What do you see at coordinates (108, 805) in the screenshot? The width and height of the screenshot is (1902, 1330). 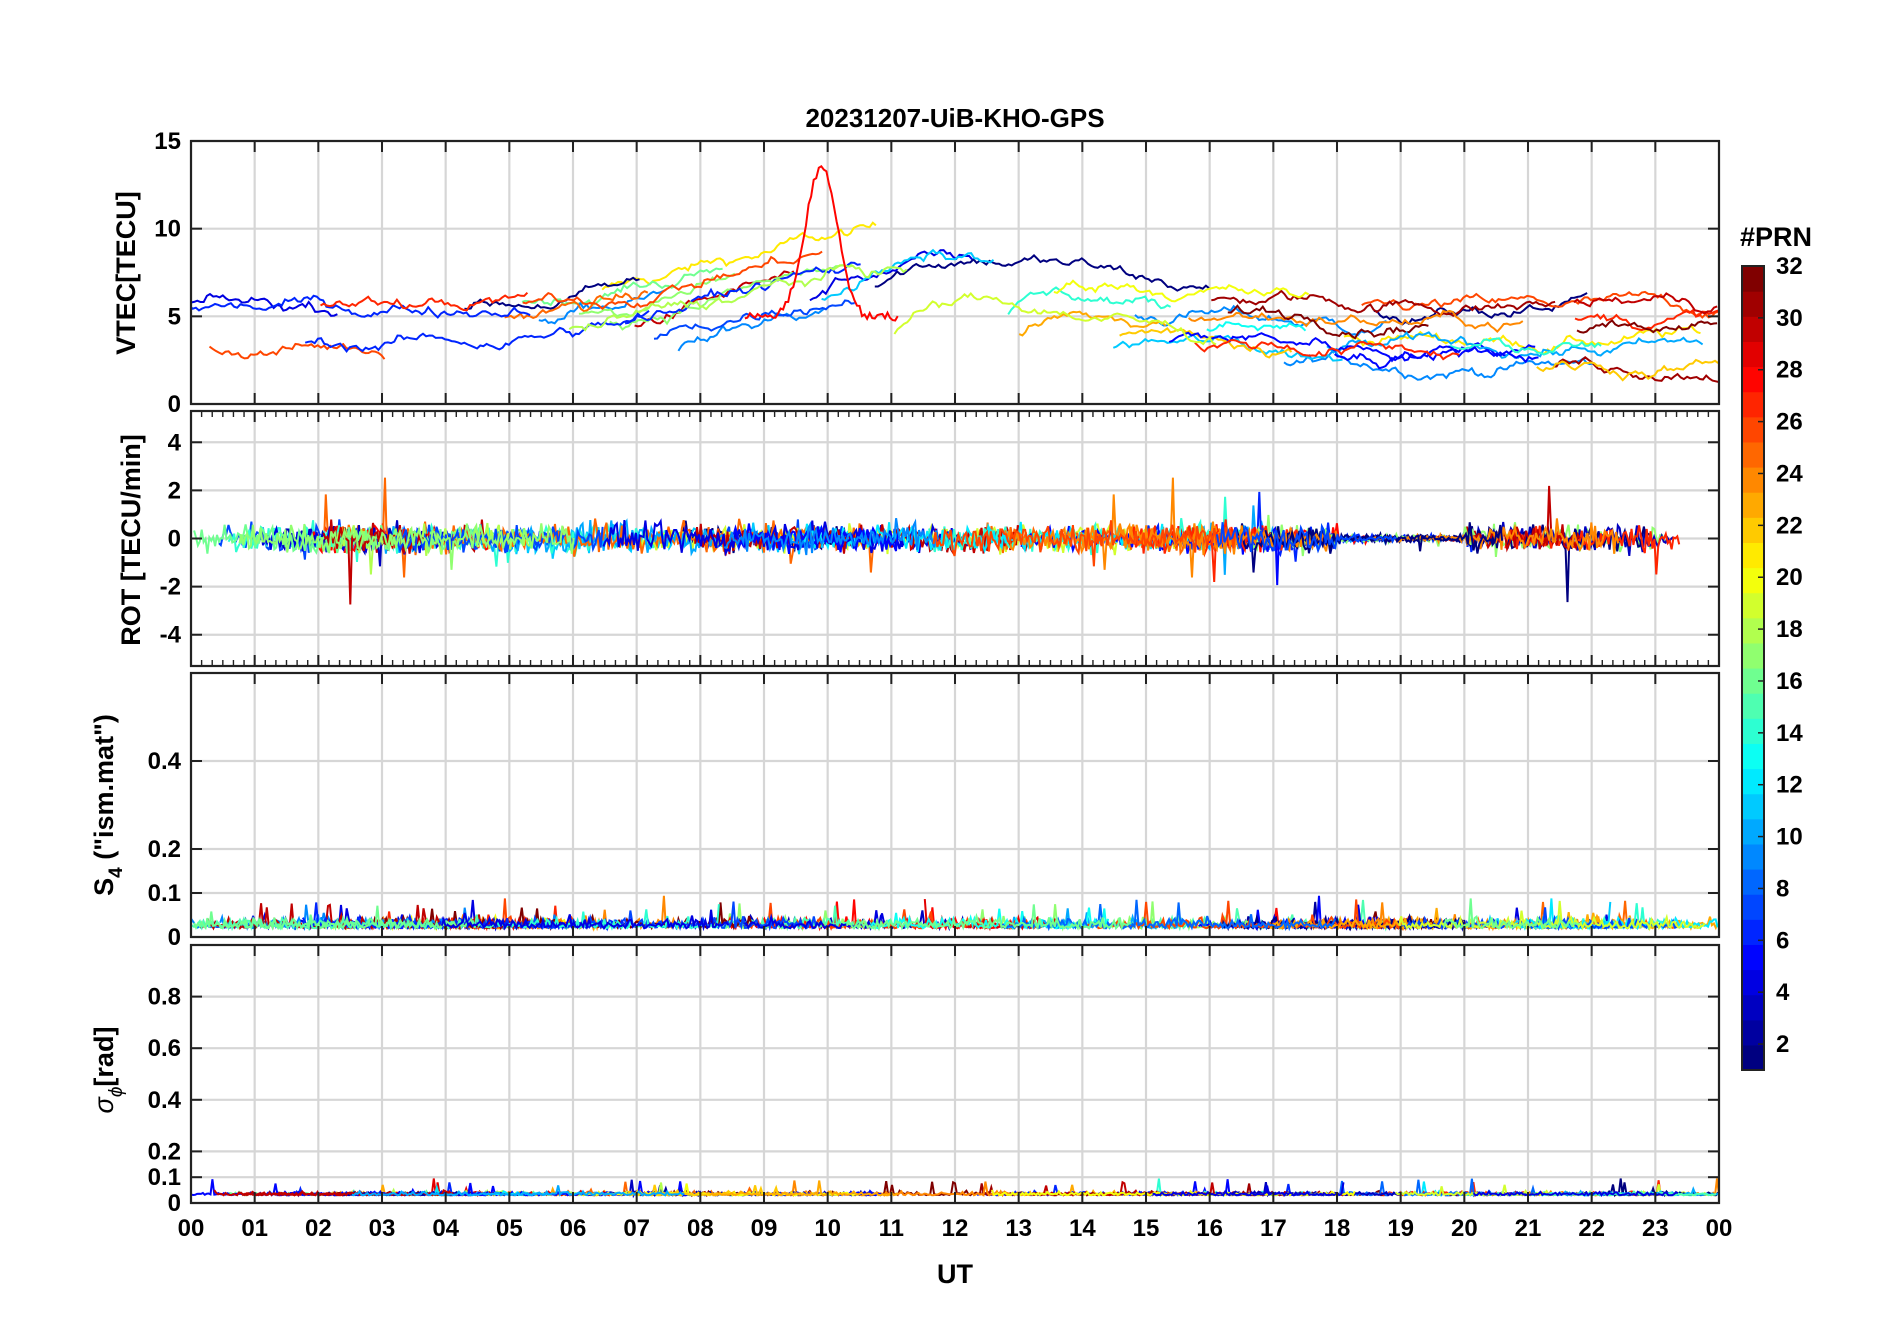 I see `y-axis-label-s4: S4 ("ism.mat")` at bounding box center [108, 805].